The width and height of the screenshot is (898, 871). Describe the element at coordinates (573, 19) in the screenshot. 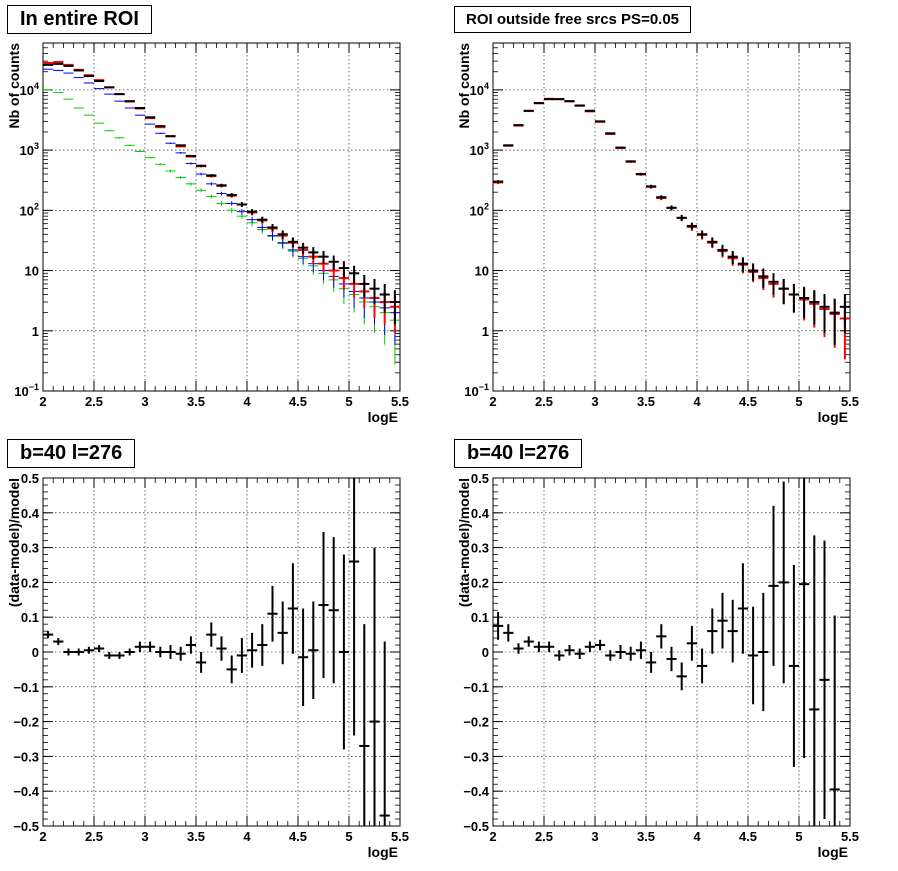

I see `panel-2-title: ROI outside free srcs PS=0.05` at that location.